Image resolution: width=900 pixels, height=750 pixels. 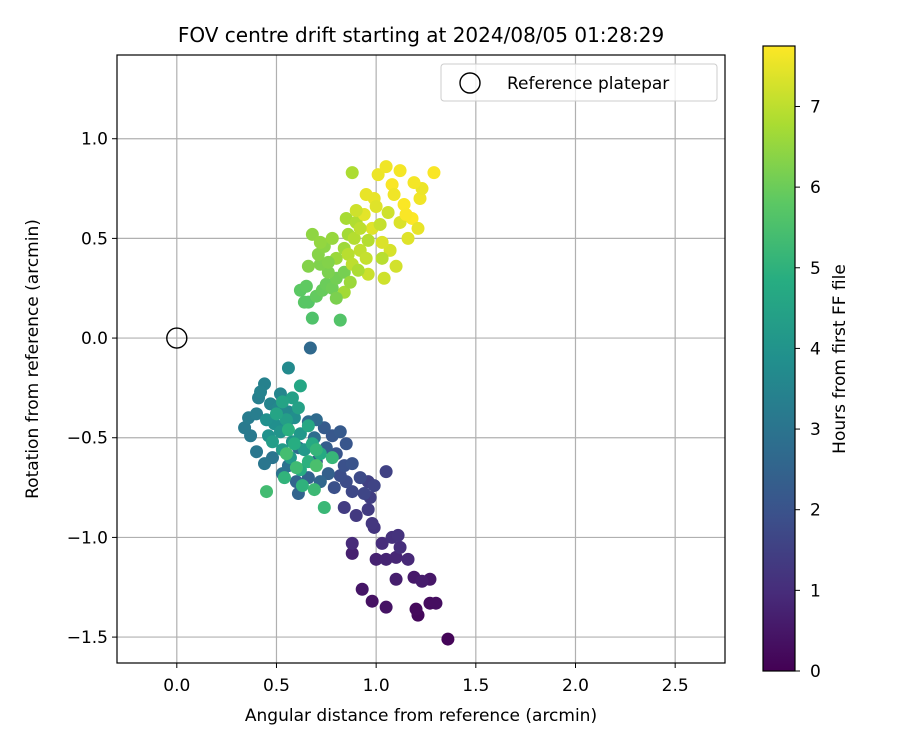 What do you see at coordinates (276, 686) in the screenshot?
I see `x-tick-label: 0.5` at bounding box center [276, 686].